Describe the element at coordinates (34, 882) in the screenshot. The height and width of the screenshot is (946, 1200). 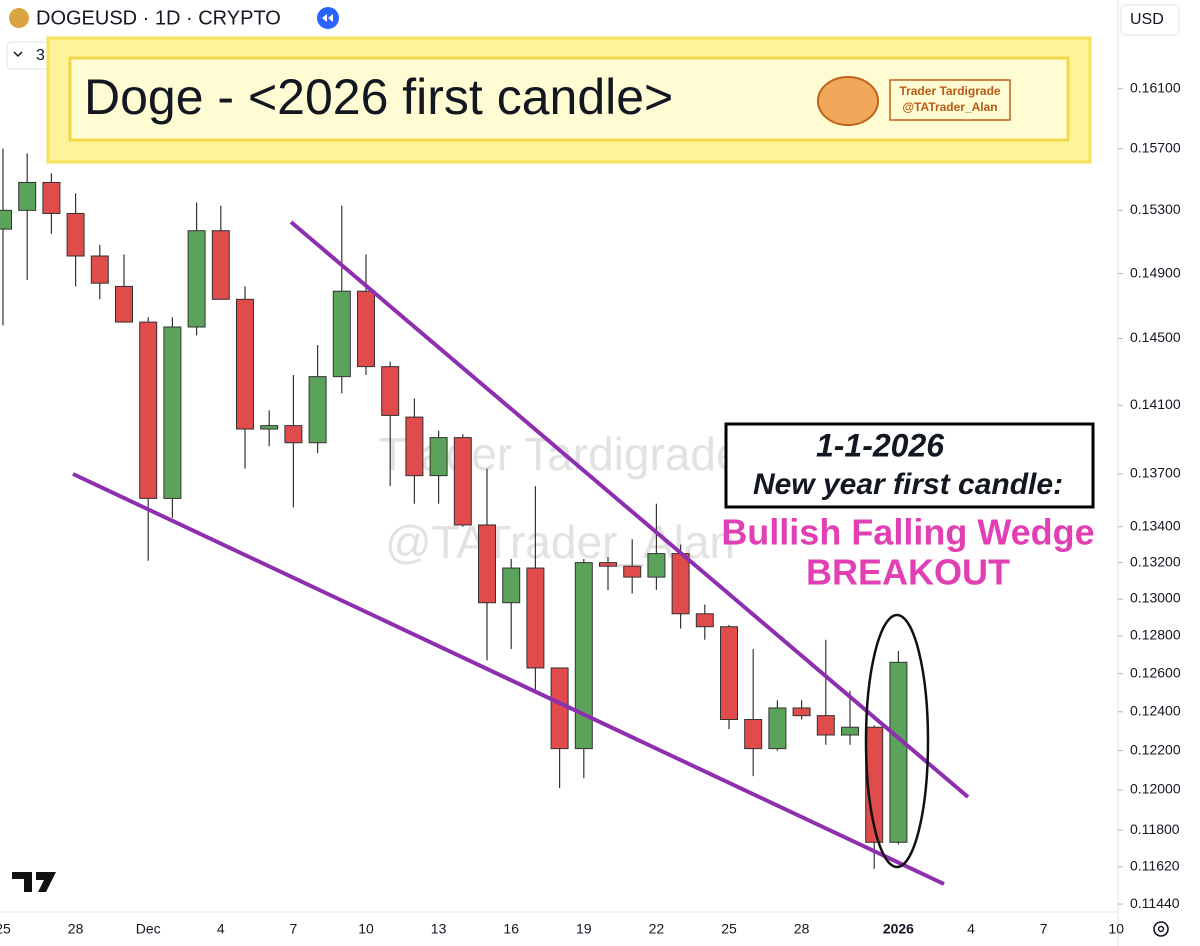
I see `tv-logo` at that location.